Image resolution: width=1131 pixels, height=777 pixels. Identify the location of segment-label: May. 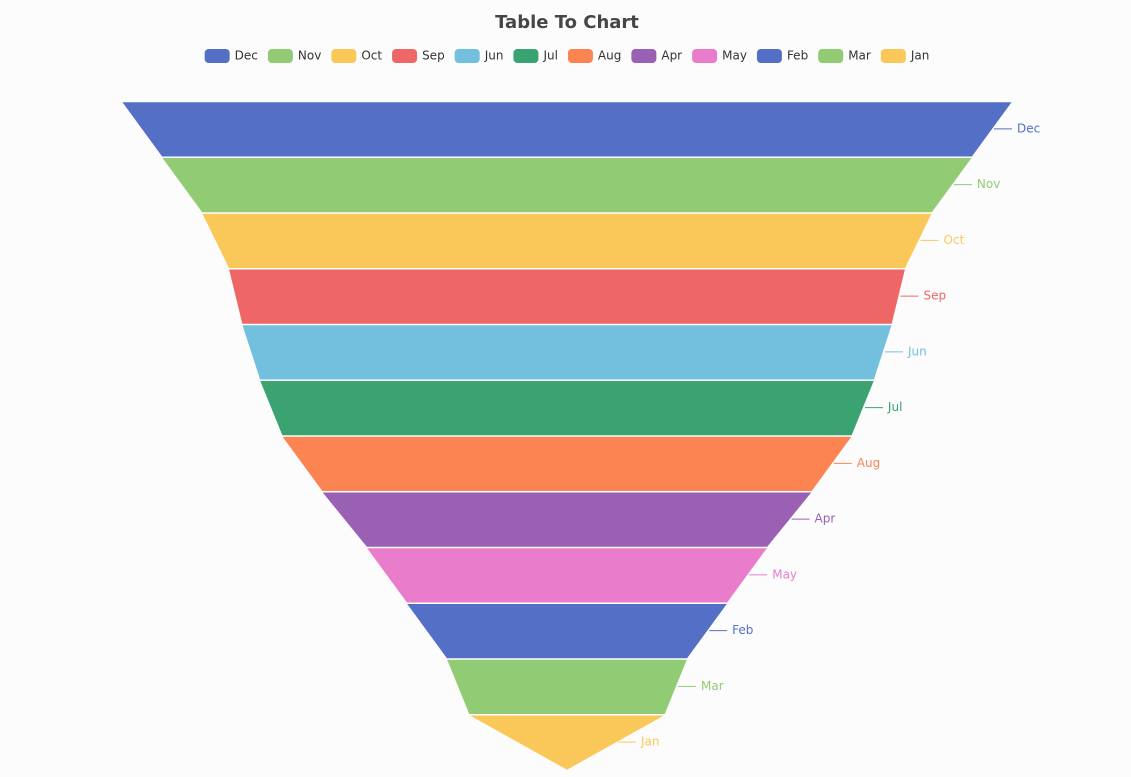
(784, 574).